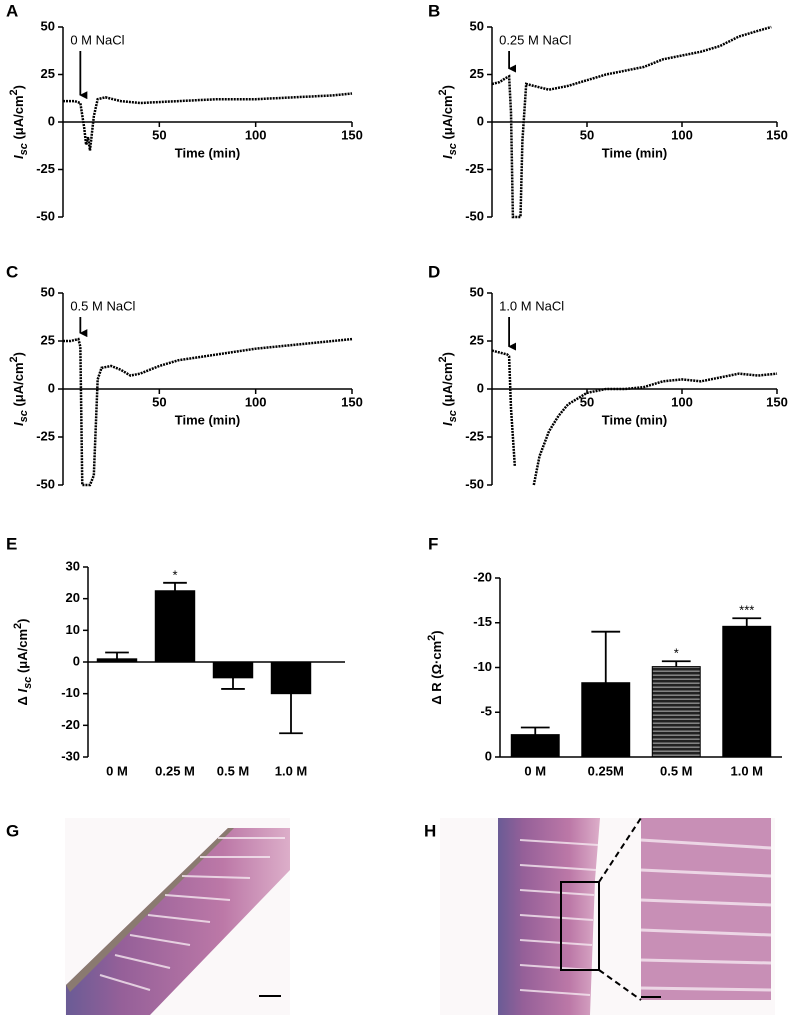  Describe the element at coordinates (433, 543) in the screenshot. I see `panel-letter: F` at that location.